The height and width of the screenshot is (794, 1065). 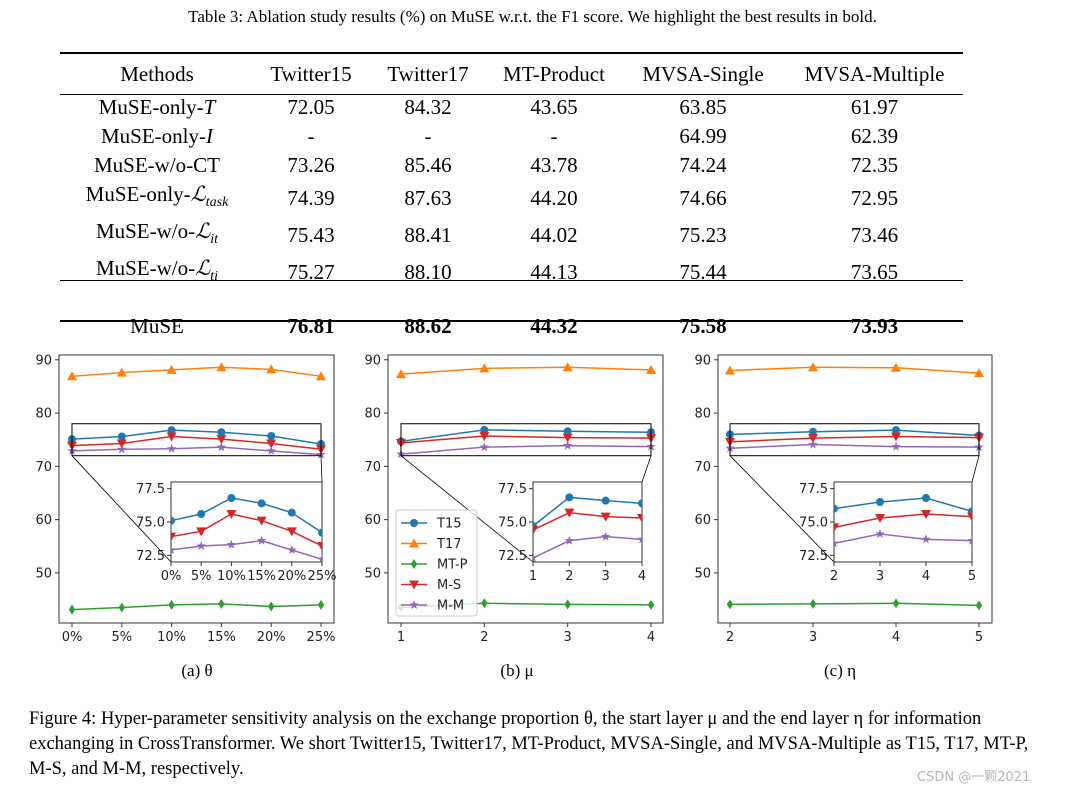 I want to click on score-cell: 75.44, so click(x=703, y=272).